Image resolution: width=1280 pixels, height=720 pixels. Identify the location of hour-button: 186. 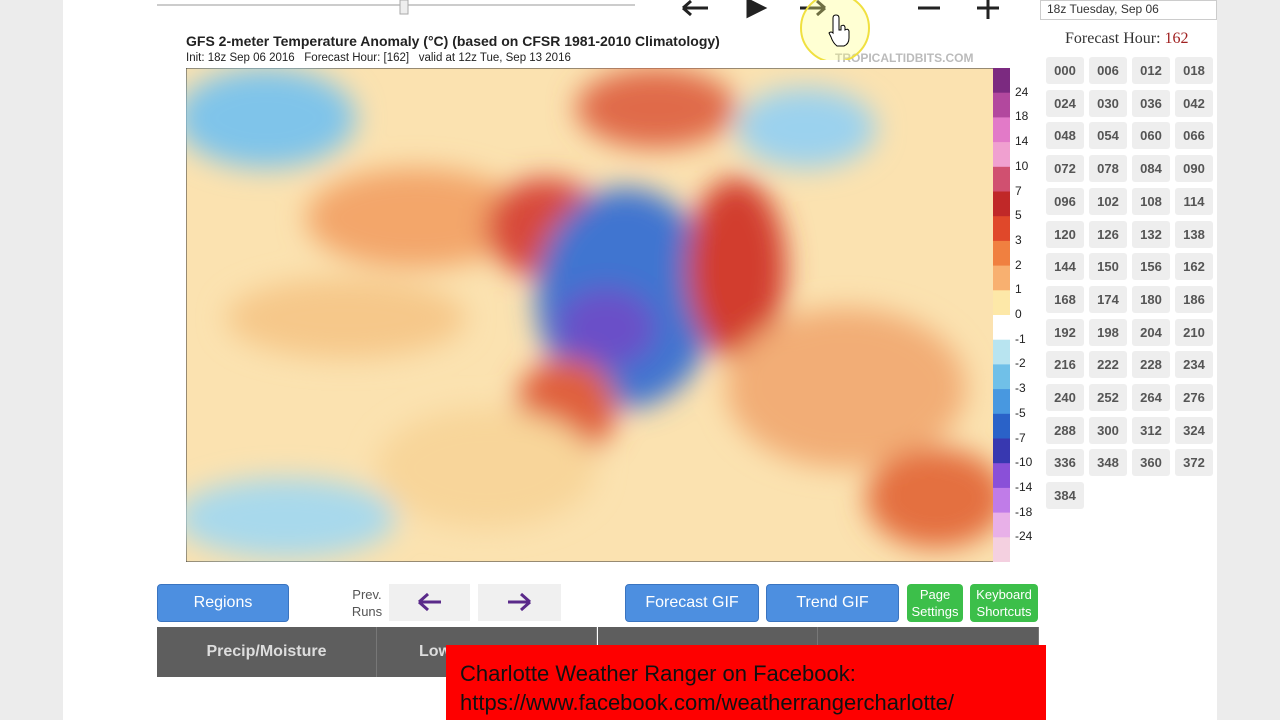
(1194, 299).